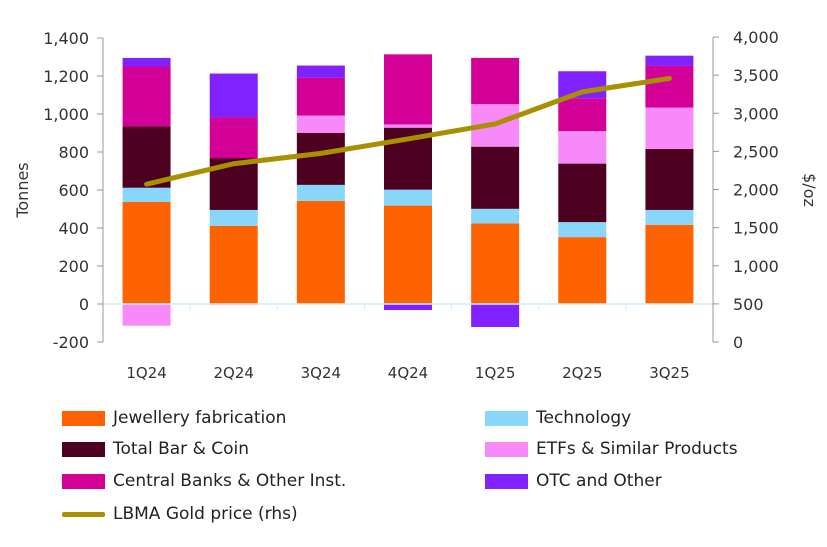  Describe the element at coordinates (83, 514) in the screenshot. I see `legend-line-swatch` at that location.